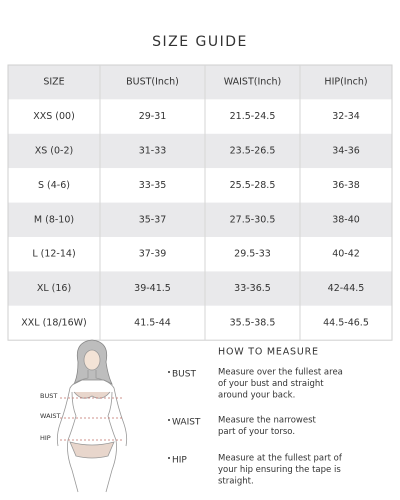 This screenshot has height=500, width=400. Describe the element at coordinates (54, 323) in the screenshot. I see `table-cell: XXL (18/16W)` at that location.